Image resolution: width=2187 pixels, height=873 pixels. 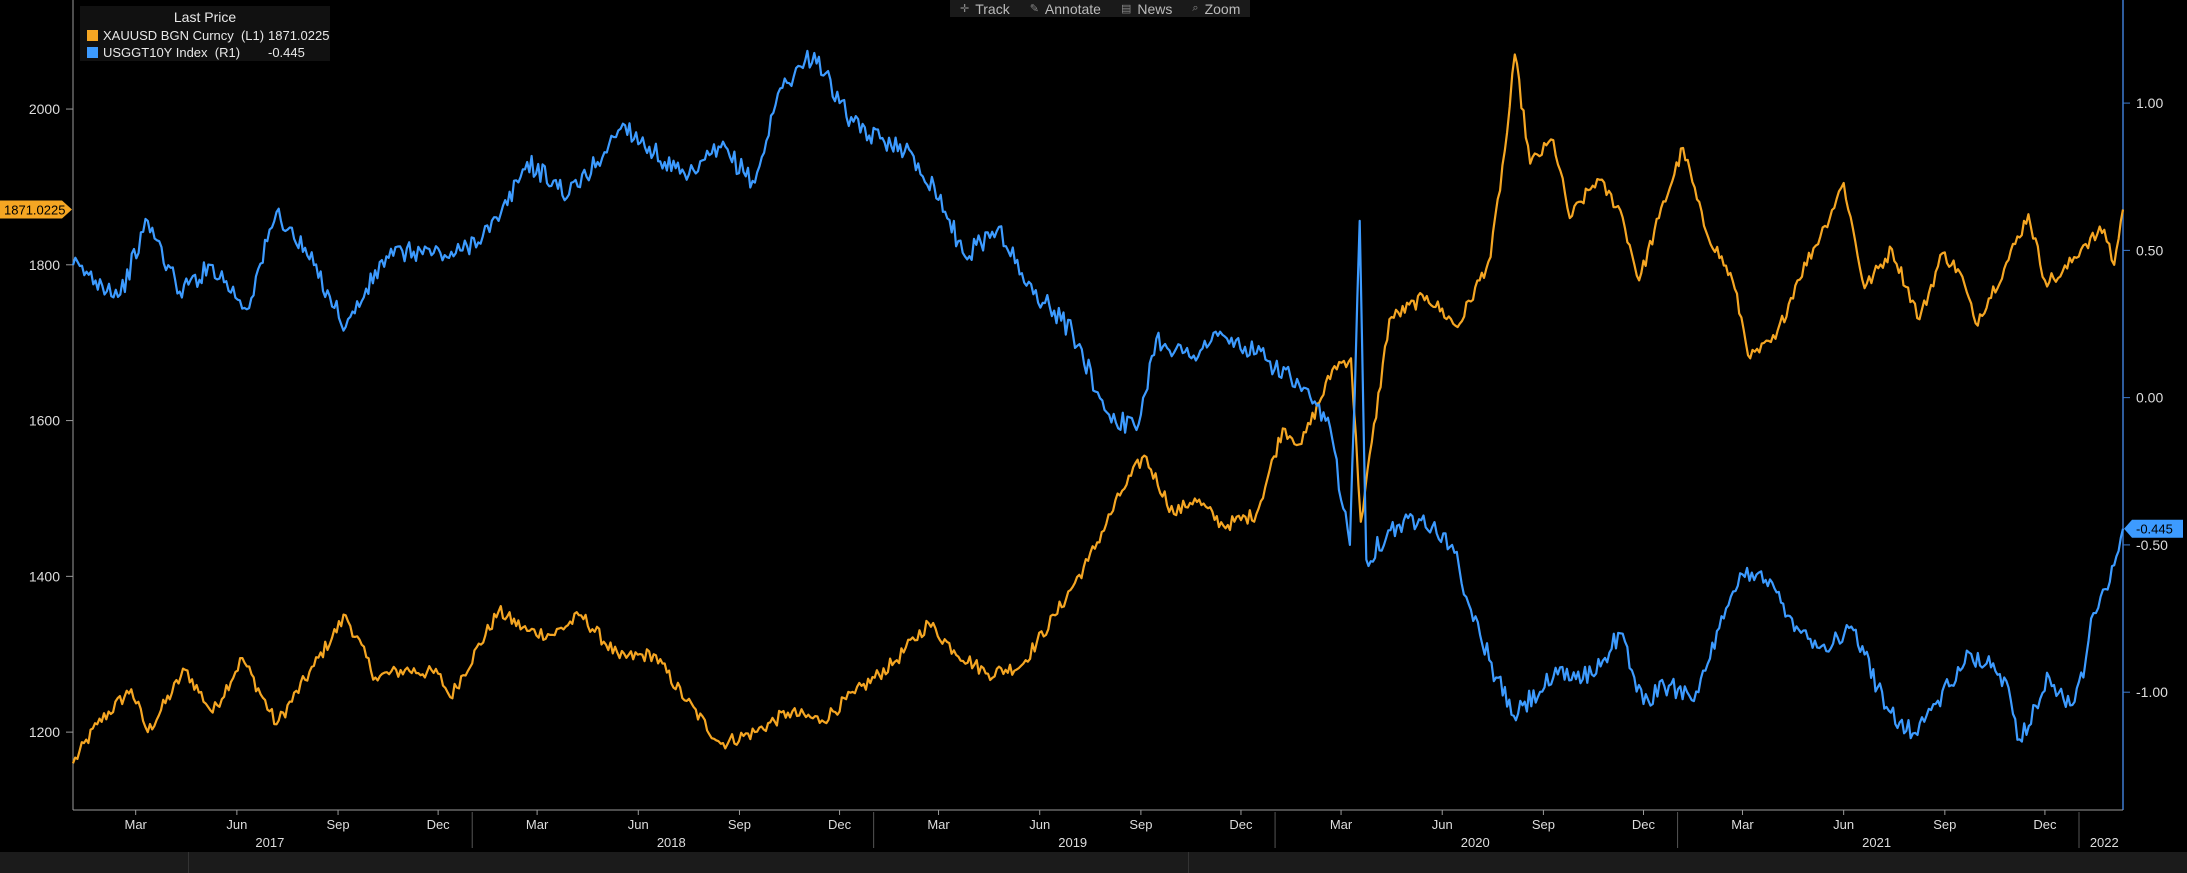 What do you see at coordinates (44, 576) in the screenshot?
I see `left-tick-label: 1400` at bounding box center [44, 576].